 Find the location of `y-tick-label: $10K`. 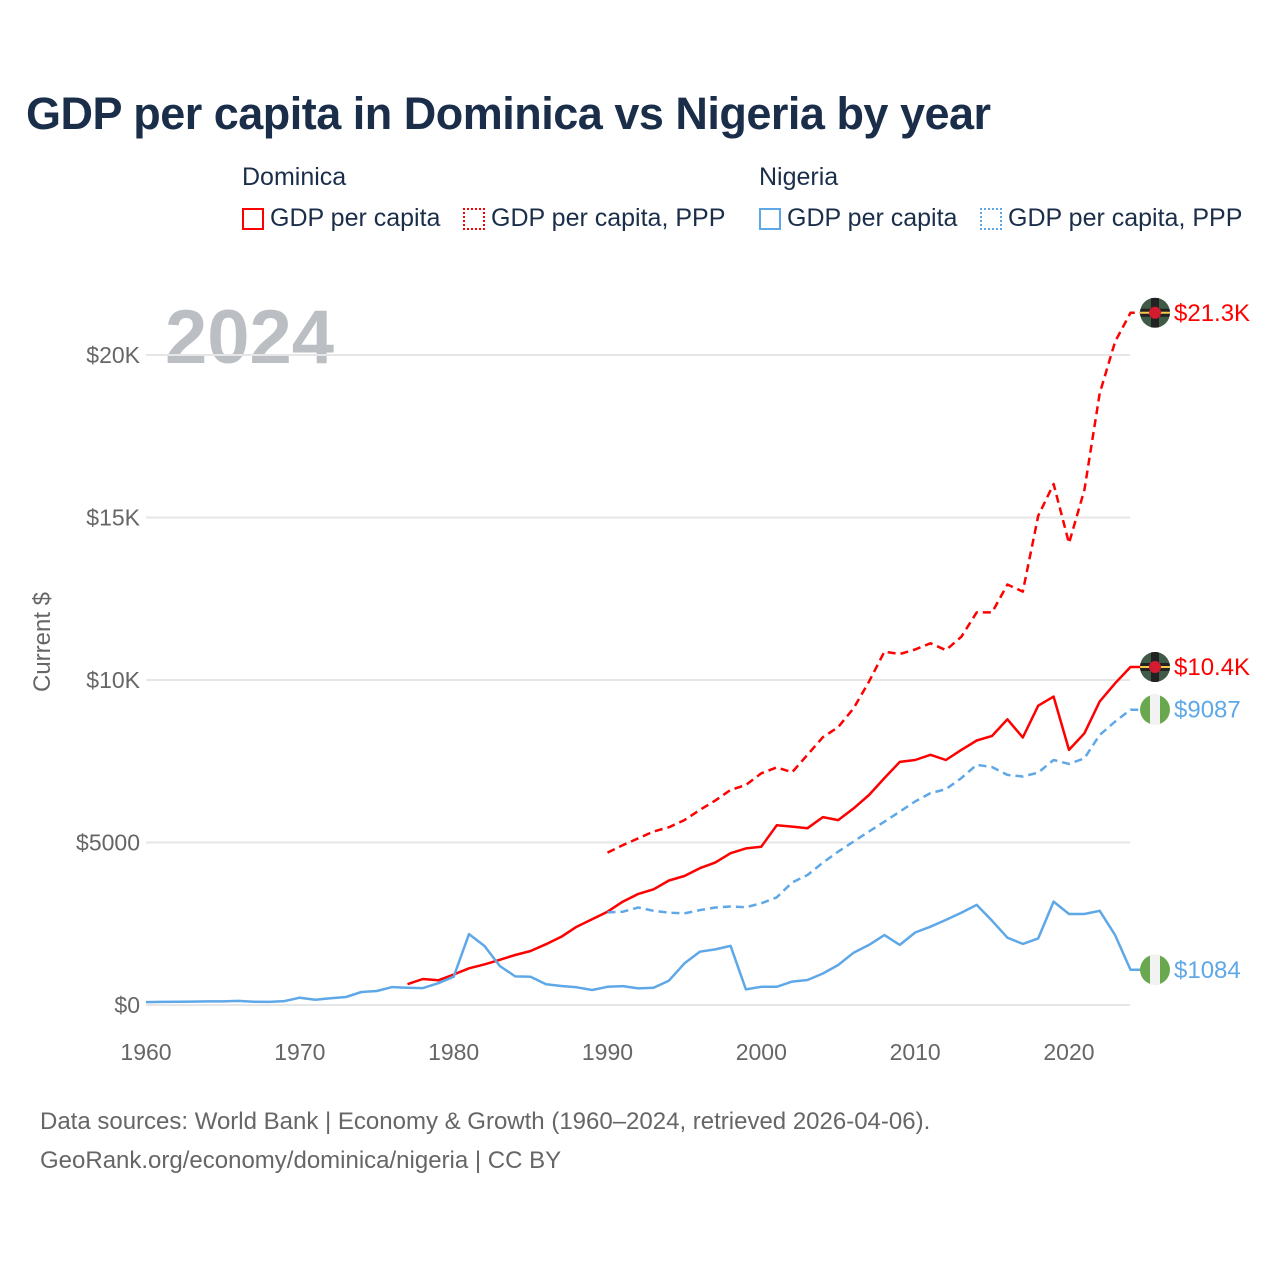

y-tick-label: $10K is located at coordinates (113, 680).